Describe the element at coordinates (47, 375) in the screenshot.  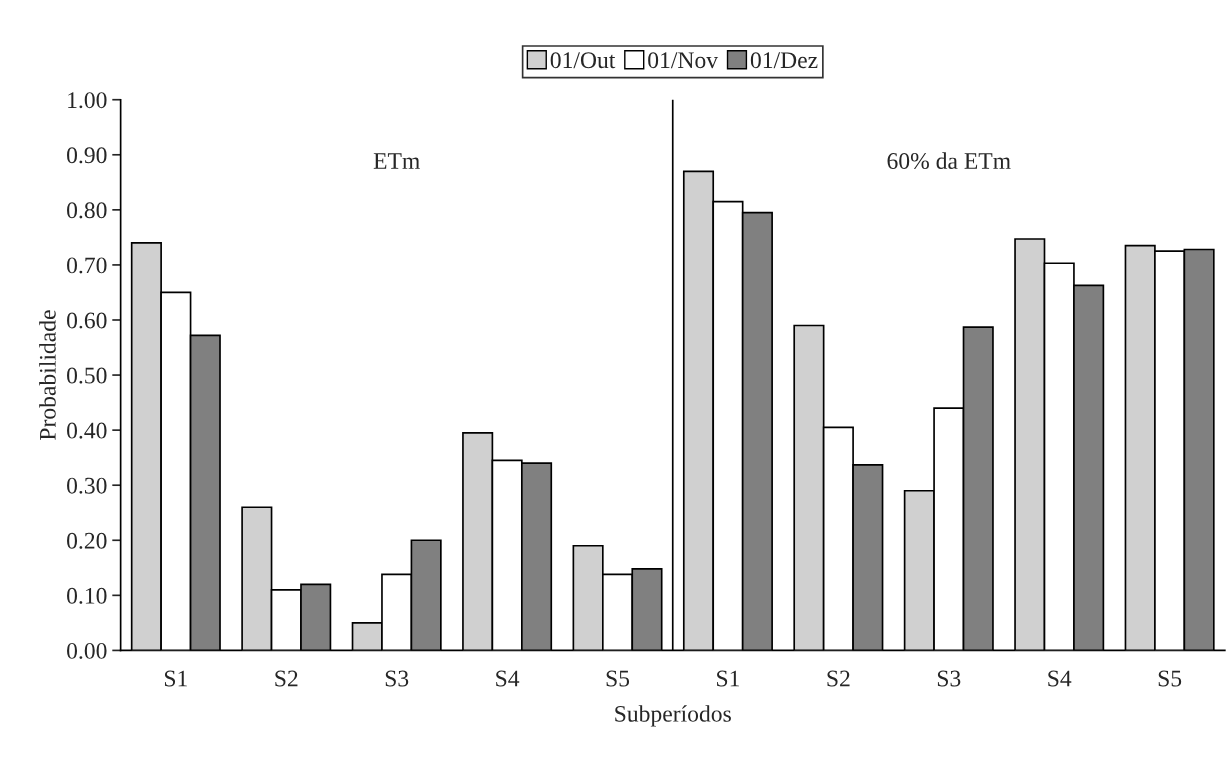
I see `y-axis-title: Probabilidade` at that location.